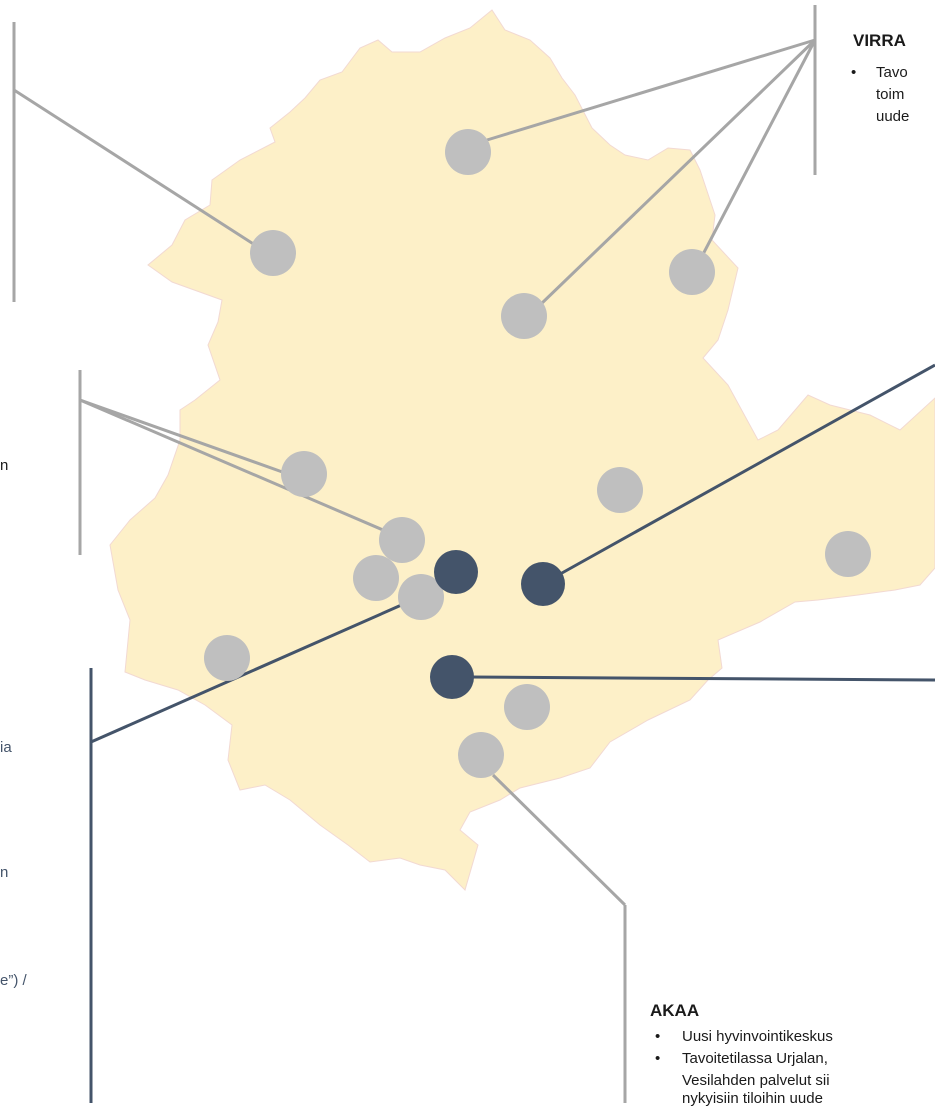 Image resolution: width=935 pixels, height=1107 pixels. I want to click on akaa-line-4: nykyisiin tiloihin uude, so click(752, 1098).